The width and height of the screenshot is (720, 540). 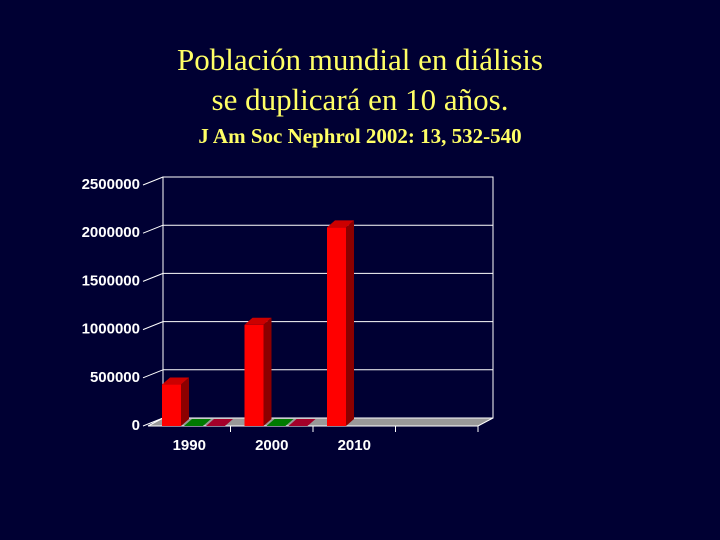 What do you see at coordinates (360, 99) in the screenshot?
I see `title-line: se duplicará en 10 años.` at bounding box center [360, 99].